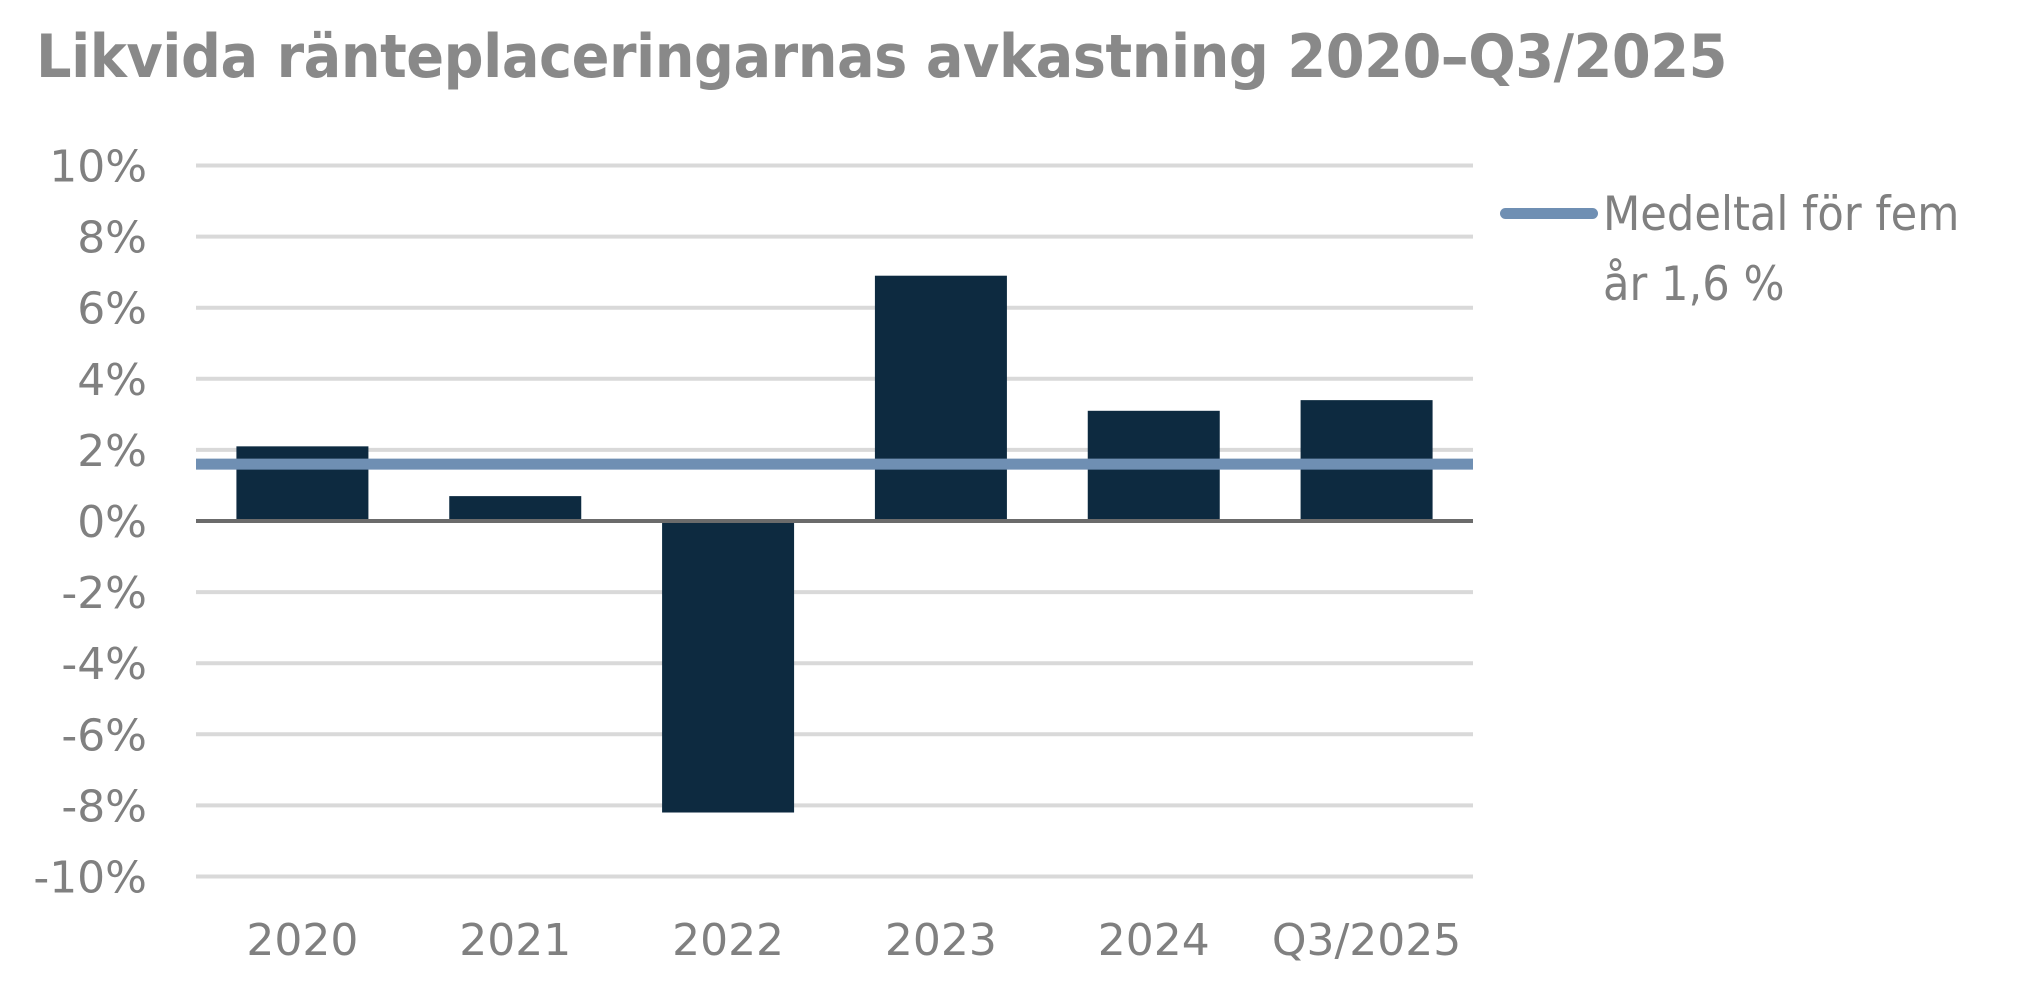 Image resolution: width=2036 pixels, height=982 pixels. I want to click on y-tick-label: 0%, so click(112, 522).